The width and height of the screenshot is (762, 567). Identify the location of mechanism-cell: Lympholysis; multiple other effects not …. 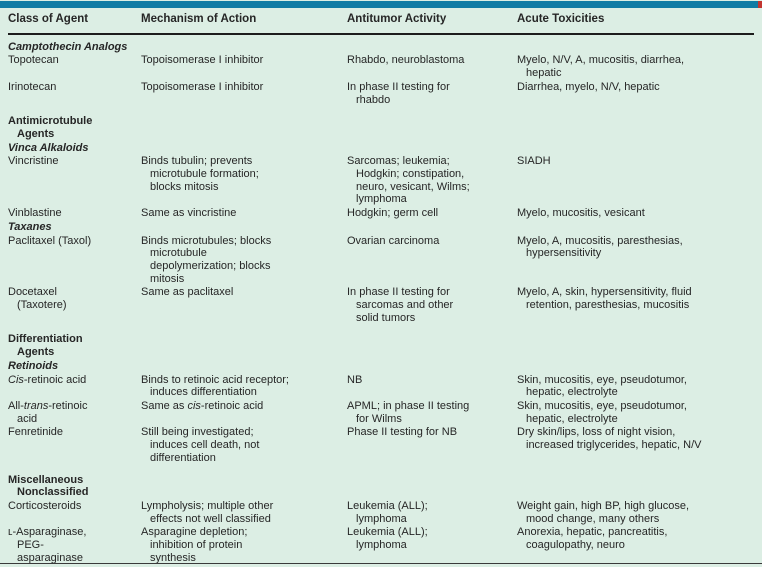
(207, 512).